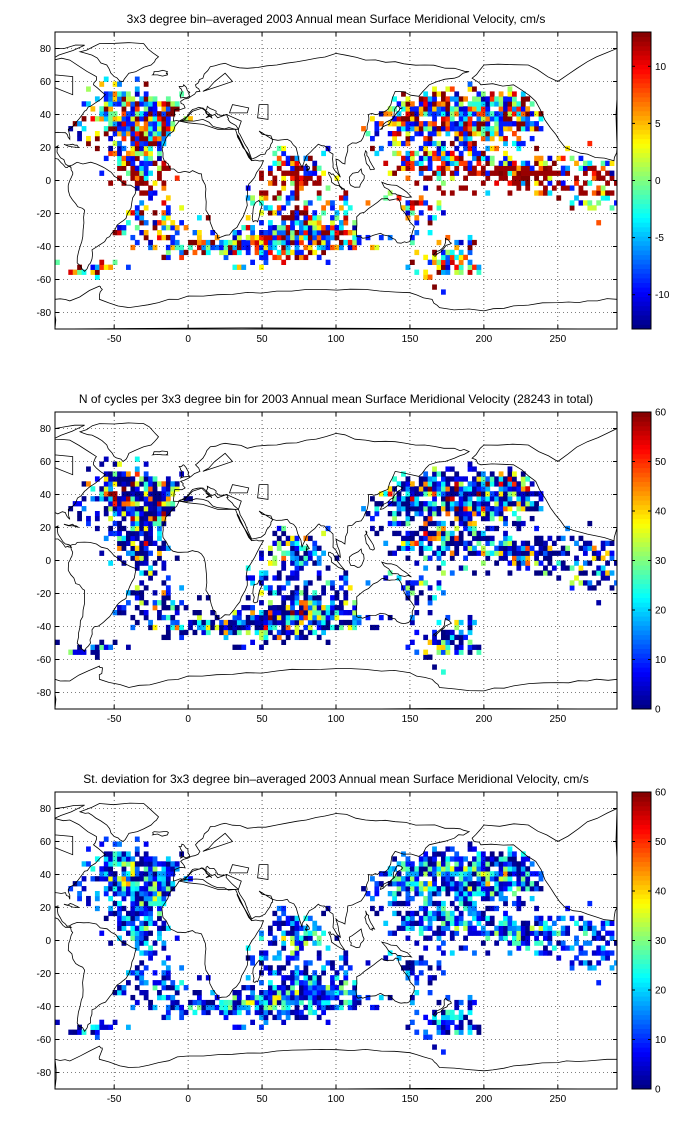  Describe the element at coordinates (370, 160) in the screenshot. I see `coastline-philippines` at that location.